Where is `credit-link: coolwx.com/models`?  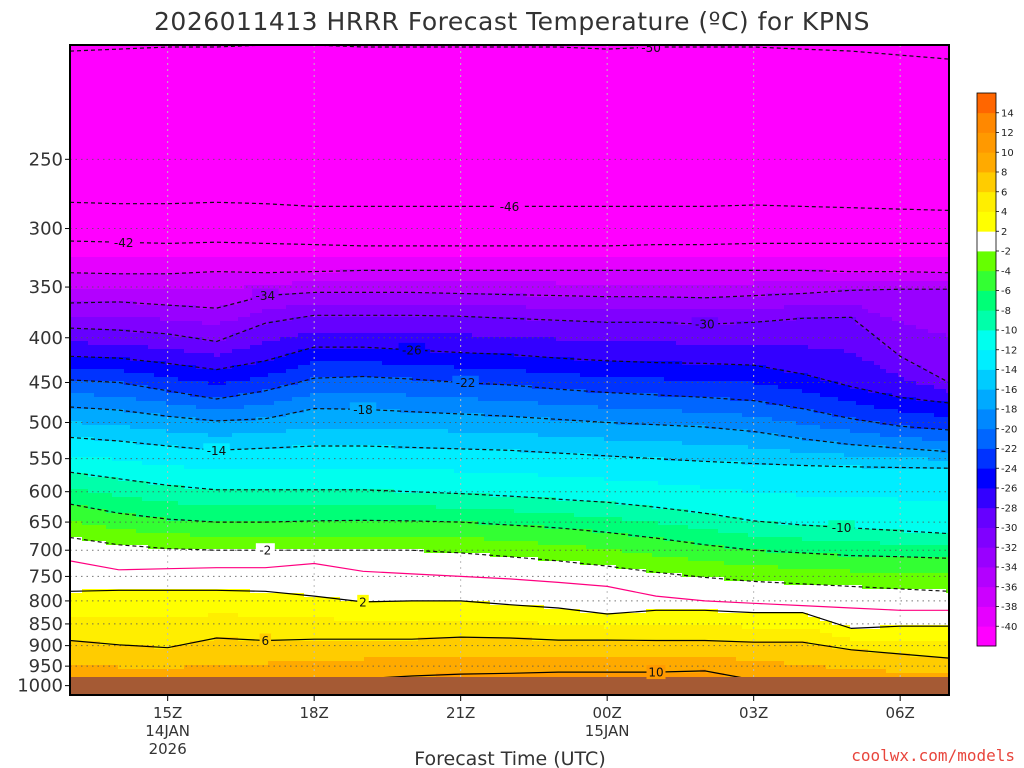
credit-link: coolwx.com/models is located at coordinates (933, 755).